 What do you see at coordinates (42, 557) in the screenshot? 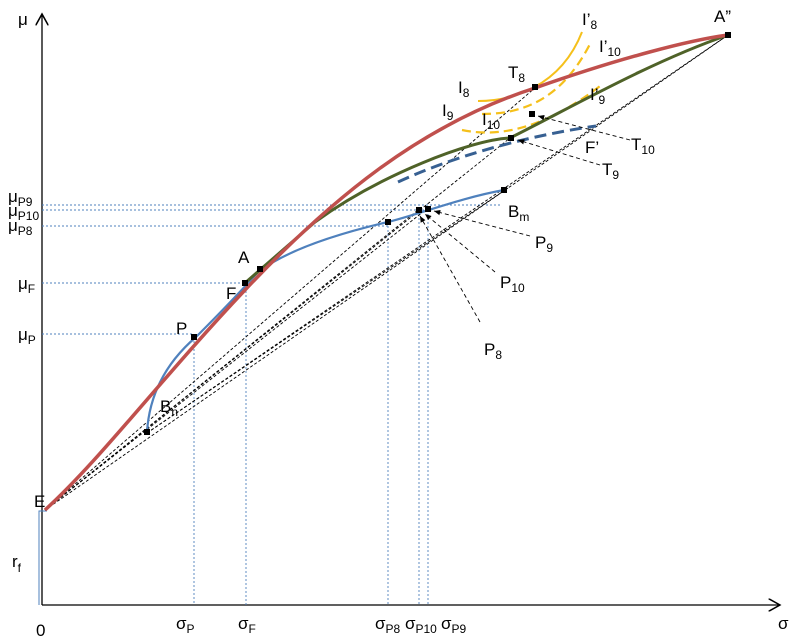
I see `rf-bracket` at bounding box center [42, 557].